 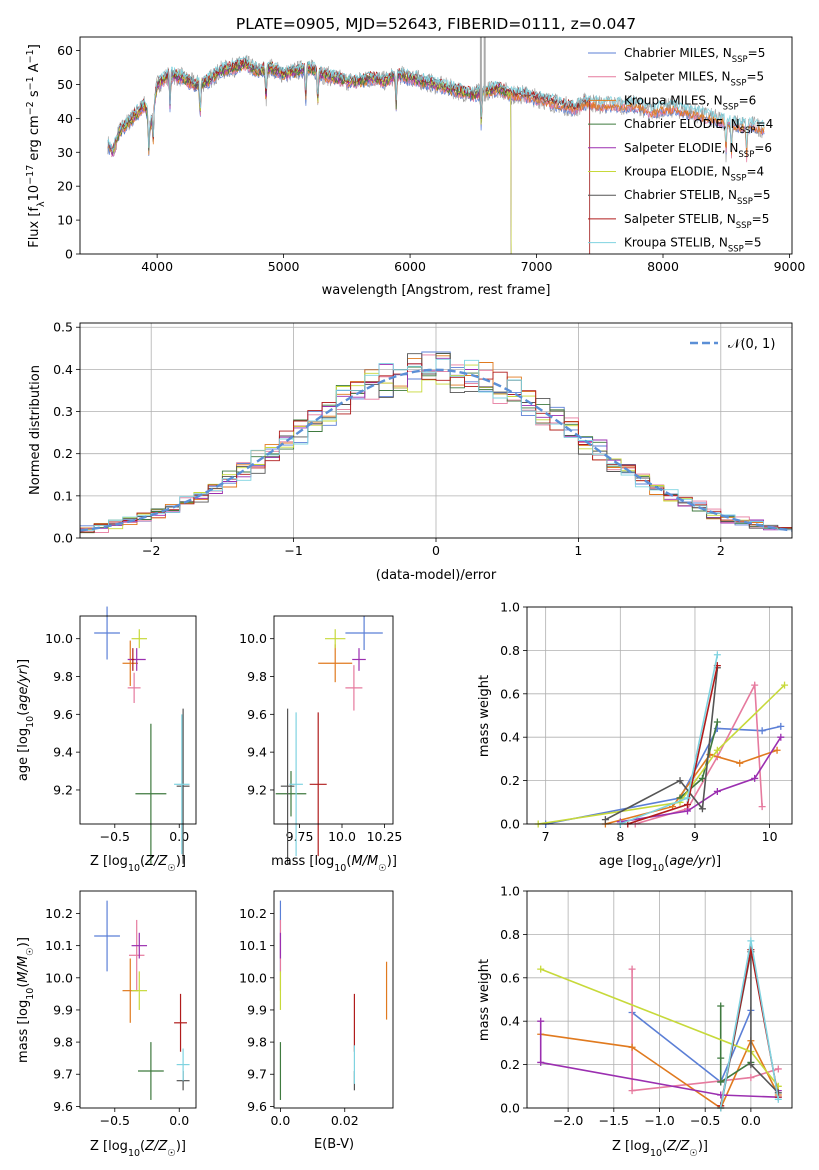 What do you see at coordinates (157, 266) in the screenshot?
I see `x-tick-label: 4000` at bounding box center [157, 266].